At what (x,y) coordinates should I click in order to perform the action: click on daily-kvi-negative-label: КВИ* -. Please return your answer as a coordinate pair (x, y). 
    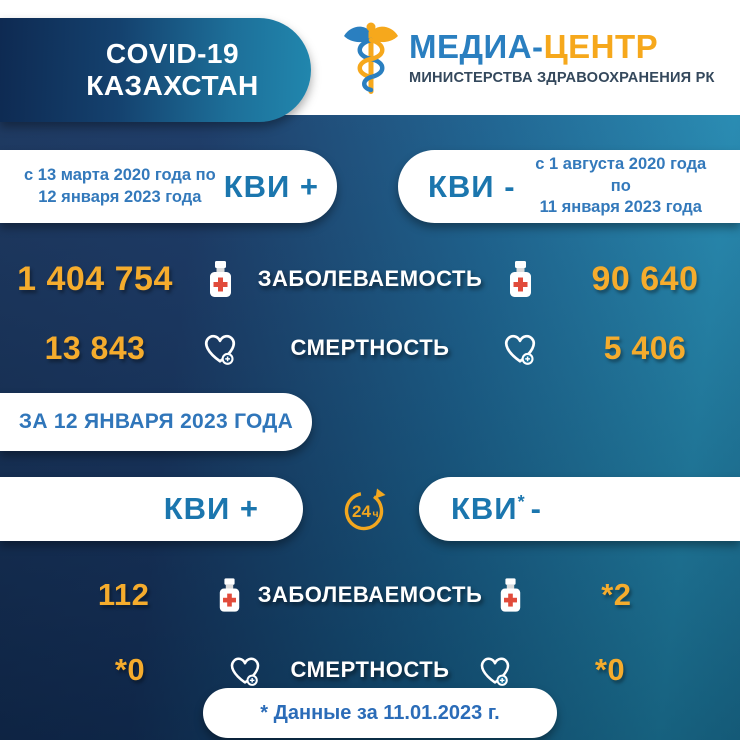
    Looking at the image, I should click on (496, 509).